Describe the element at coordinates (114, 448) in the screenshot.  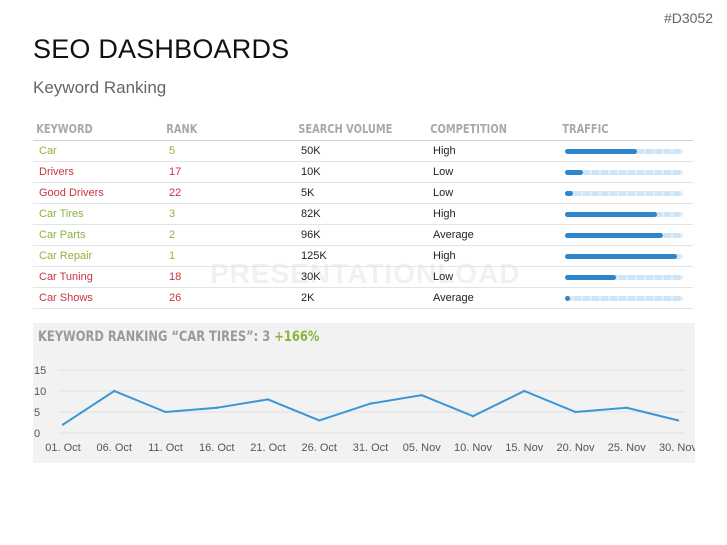
I see `x-tick-label: 06. Oct` at that location.